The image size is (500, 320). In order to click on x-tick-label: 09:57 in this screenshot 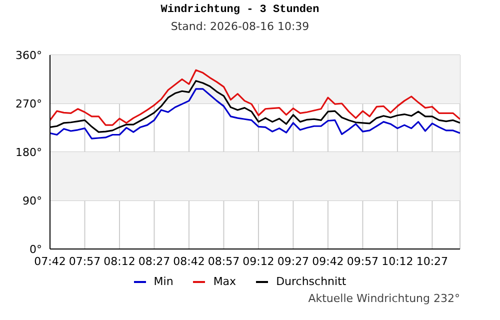, I will do `click(362, 261)`.